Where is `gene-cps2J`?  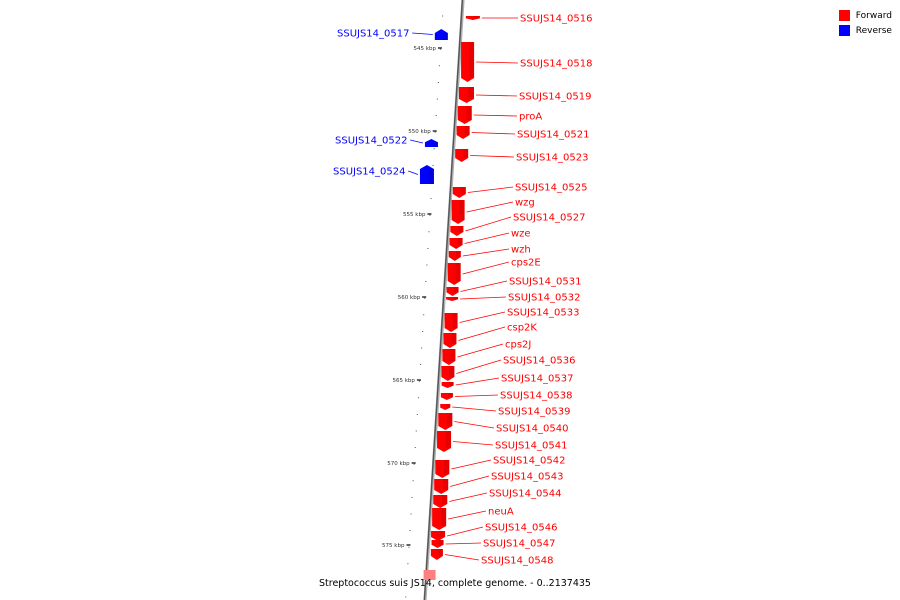
gene-cps2J is located at coordinates (449, 357).